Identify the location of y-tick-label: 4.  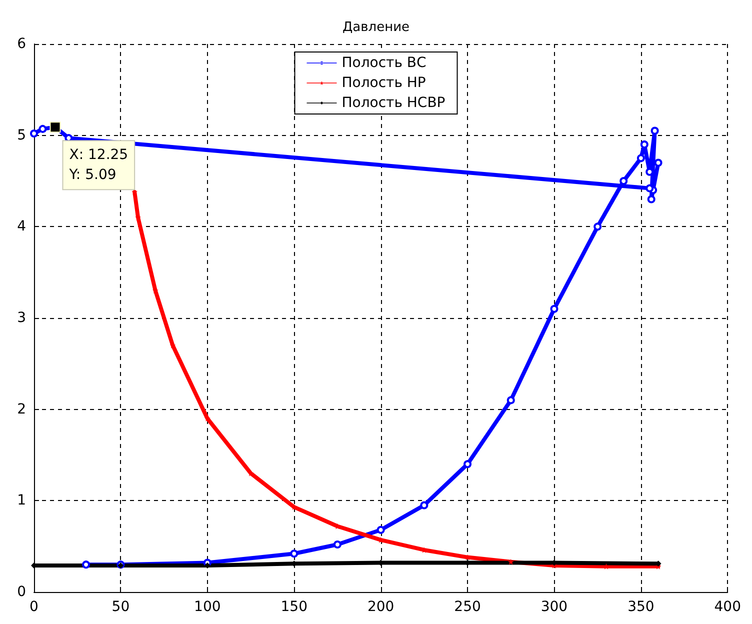
(21, 226).